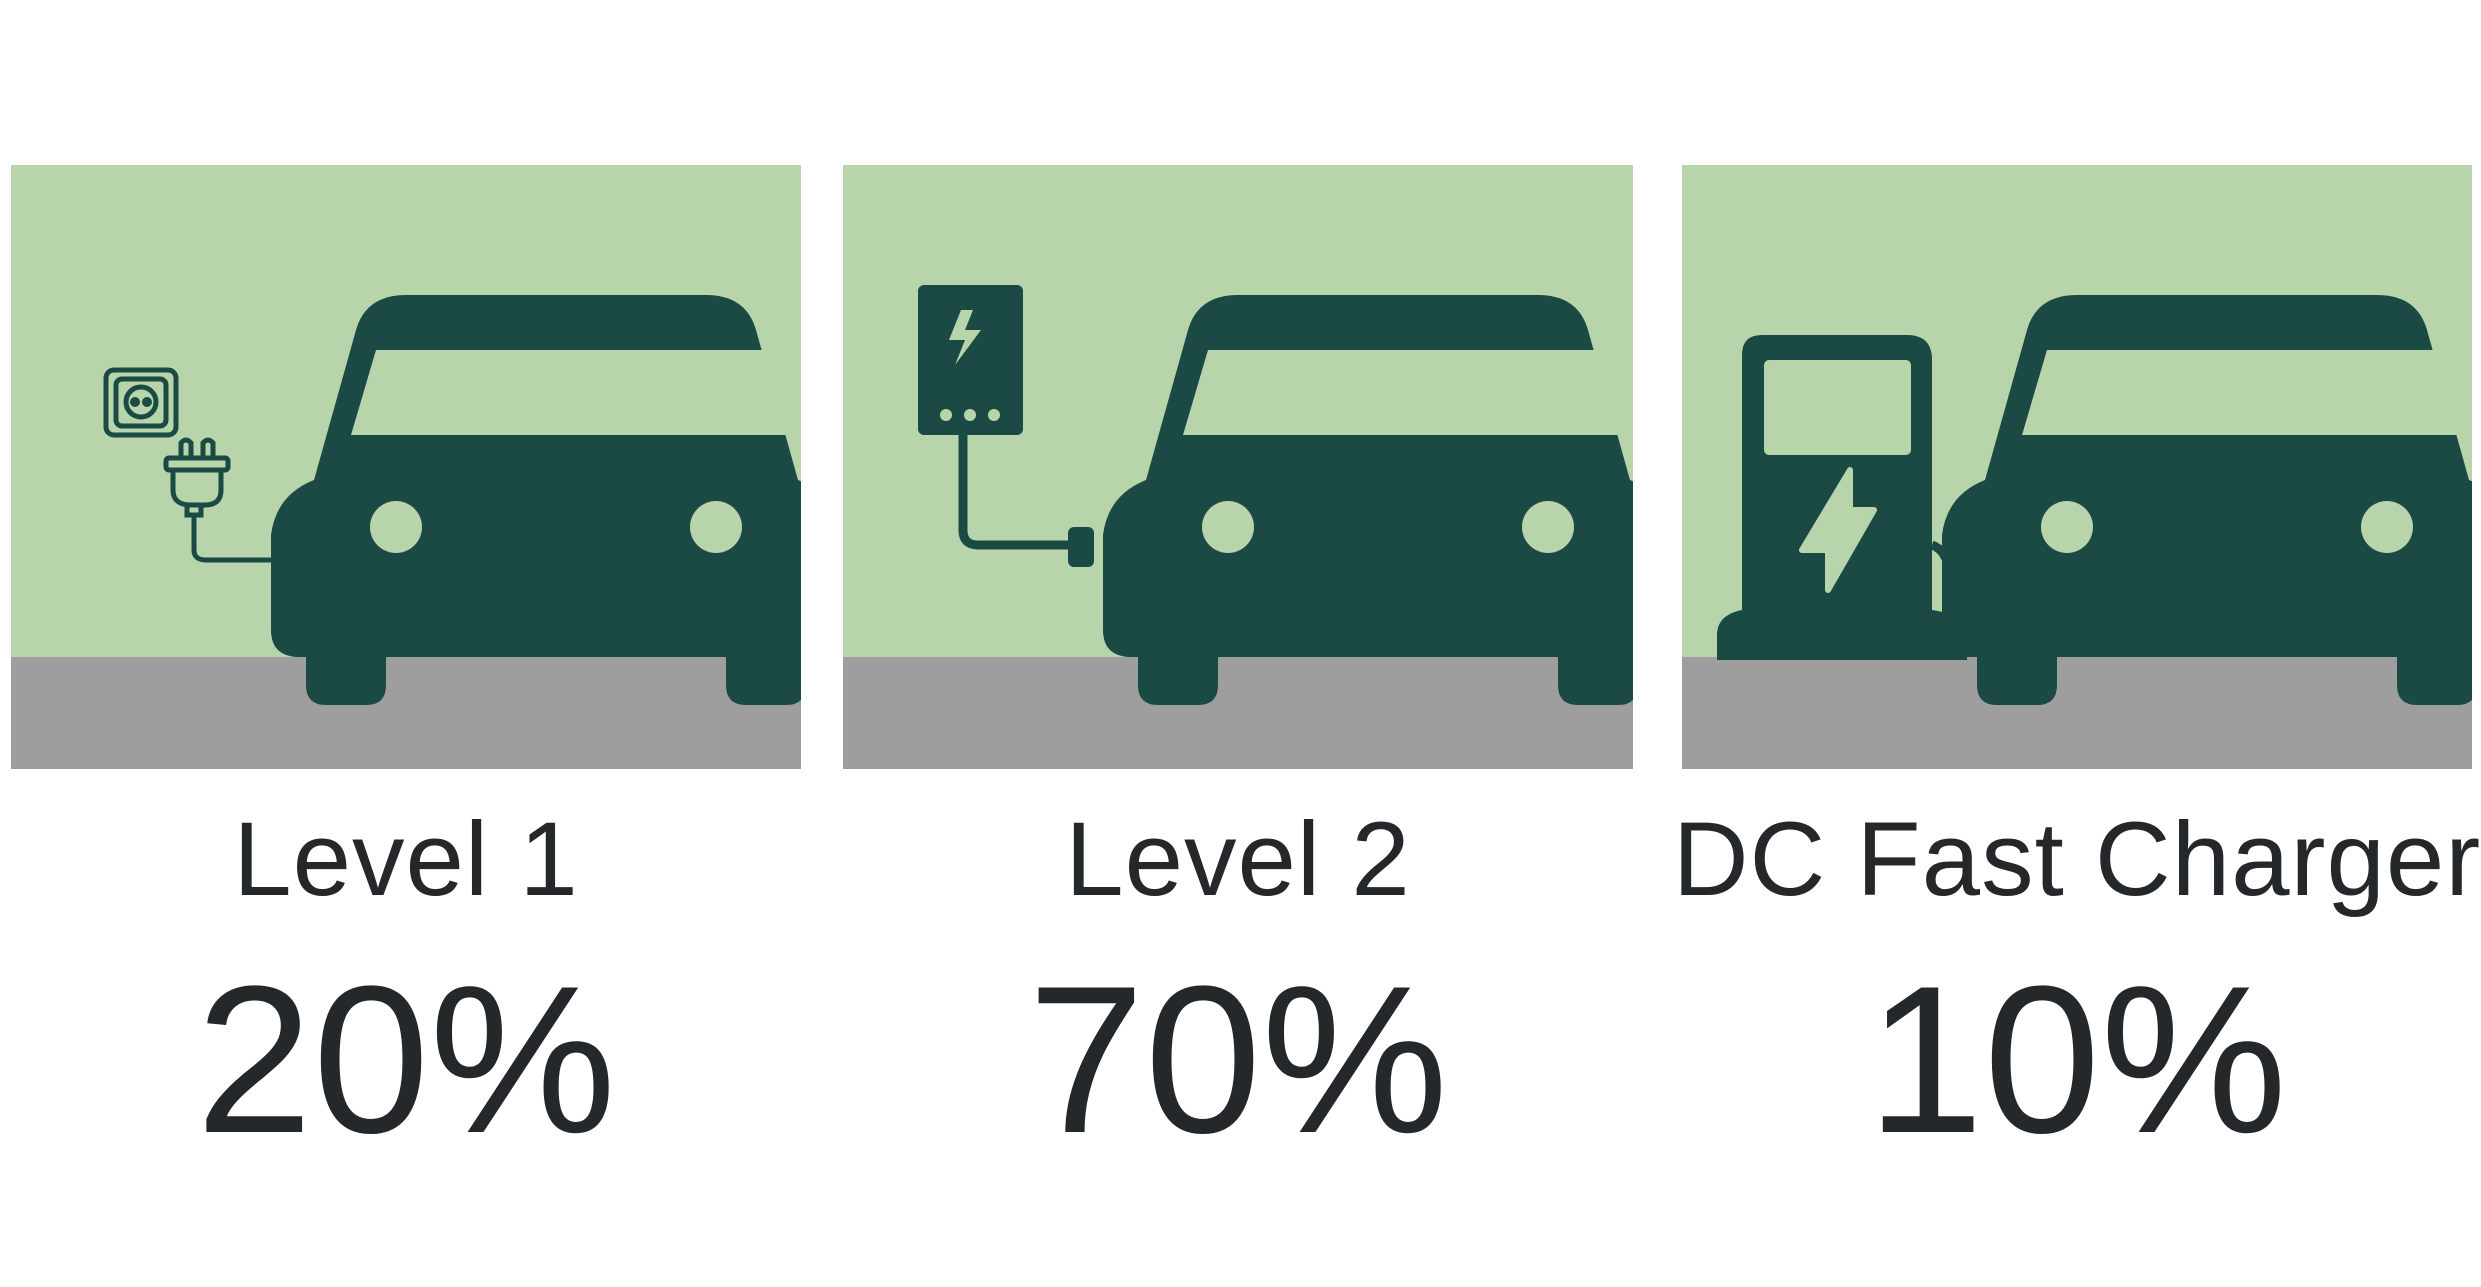 The image size is (2481, 1287). What do you see at coordinates (1238, 1059) in the screenshot?
I see `charger-percentage: 70%` at bounding box center [1238, 1059].